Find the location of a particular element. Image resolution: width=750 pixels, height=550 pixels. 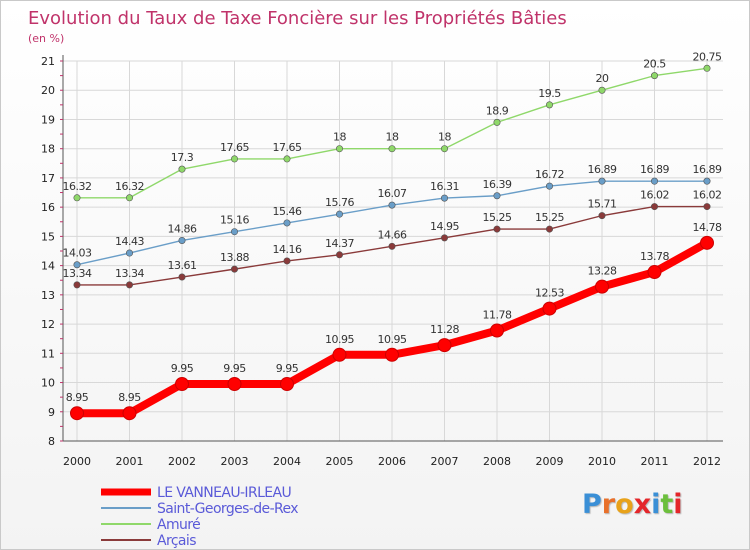

x-tick-label: 2004 is located at coordinates (287, 461).